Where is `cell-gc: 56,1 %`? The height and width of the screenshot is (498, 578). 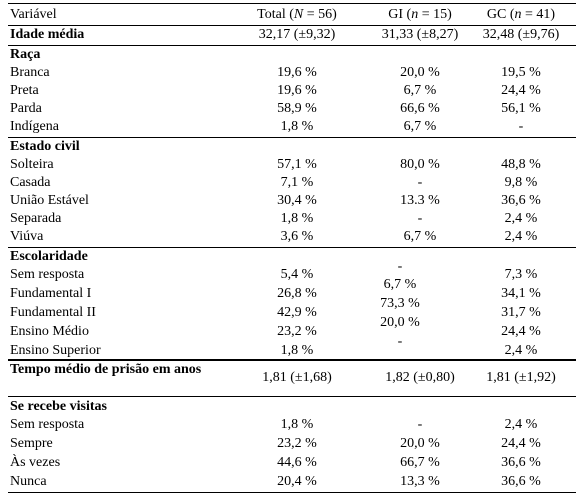
cell-gc: 56,1 % is located at coordinates (521, 108).